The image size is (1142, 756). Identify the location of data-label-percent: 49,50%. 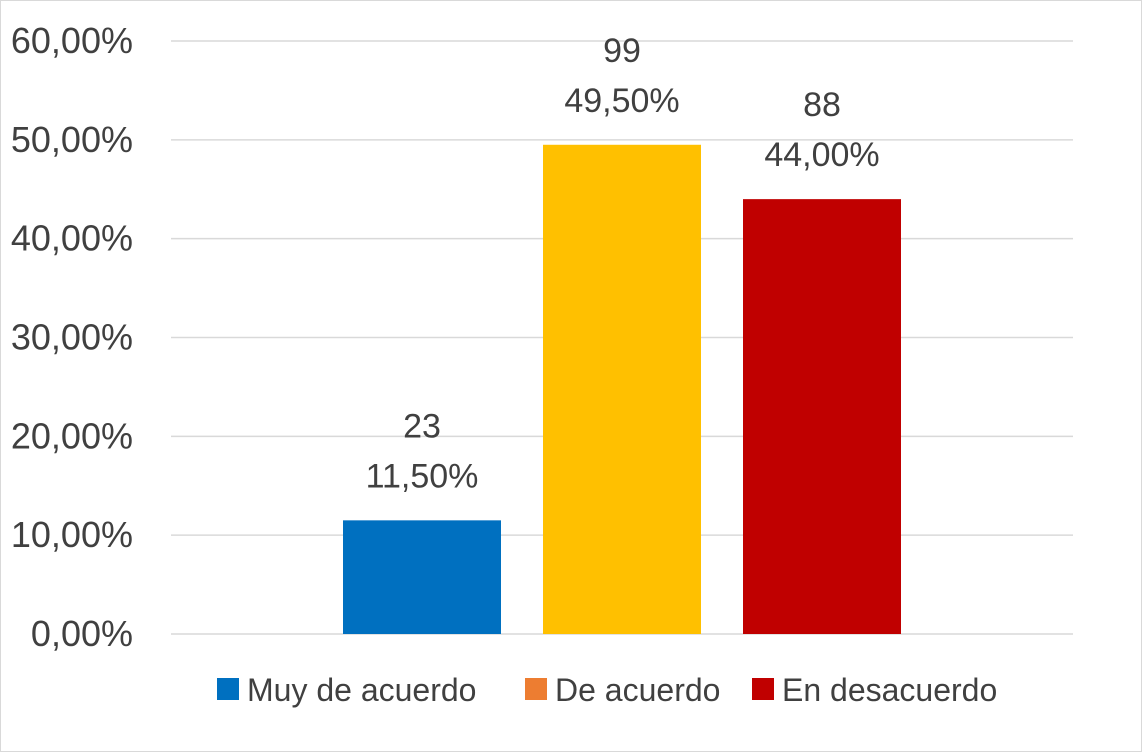
(621, 101).